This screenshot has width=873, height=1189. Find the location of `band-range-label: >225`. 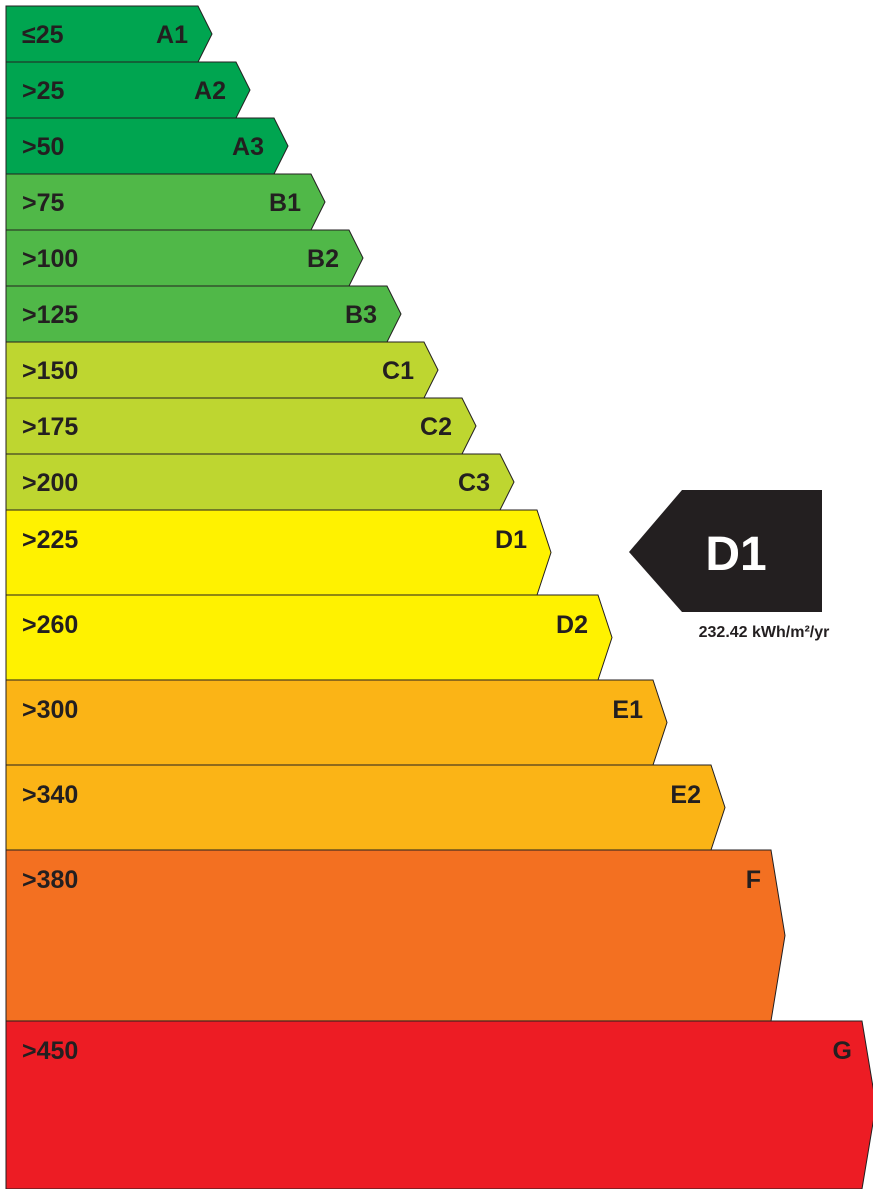

band-range-label: >225 is located at coordinates (50, 540).